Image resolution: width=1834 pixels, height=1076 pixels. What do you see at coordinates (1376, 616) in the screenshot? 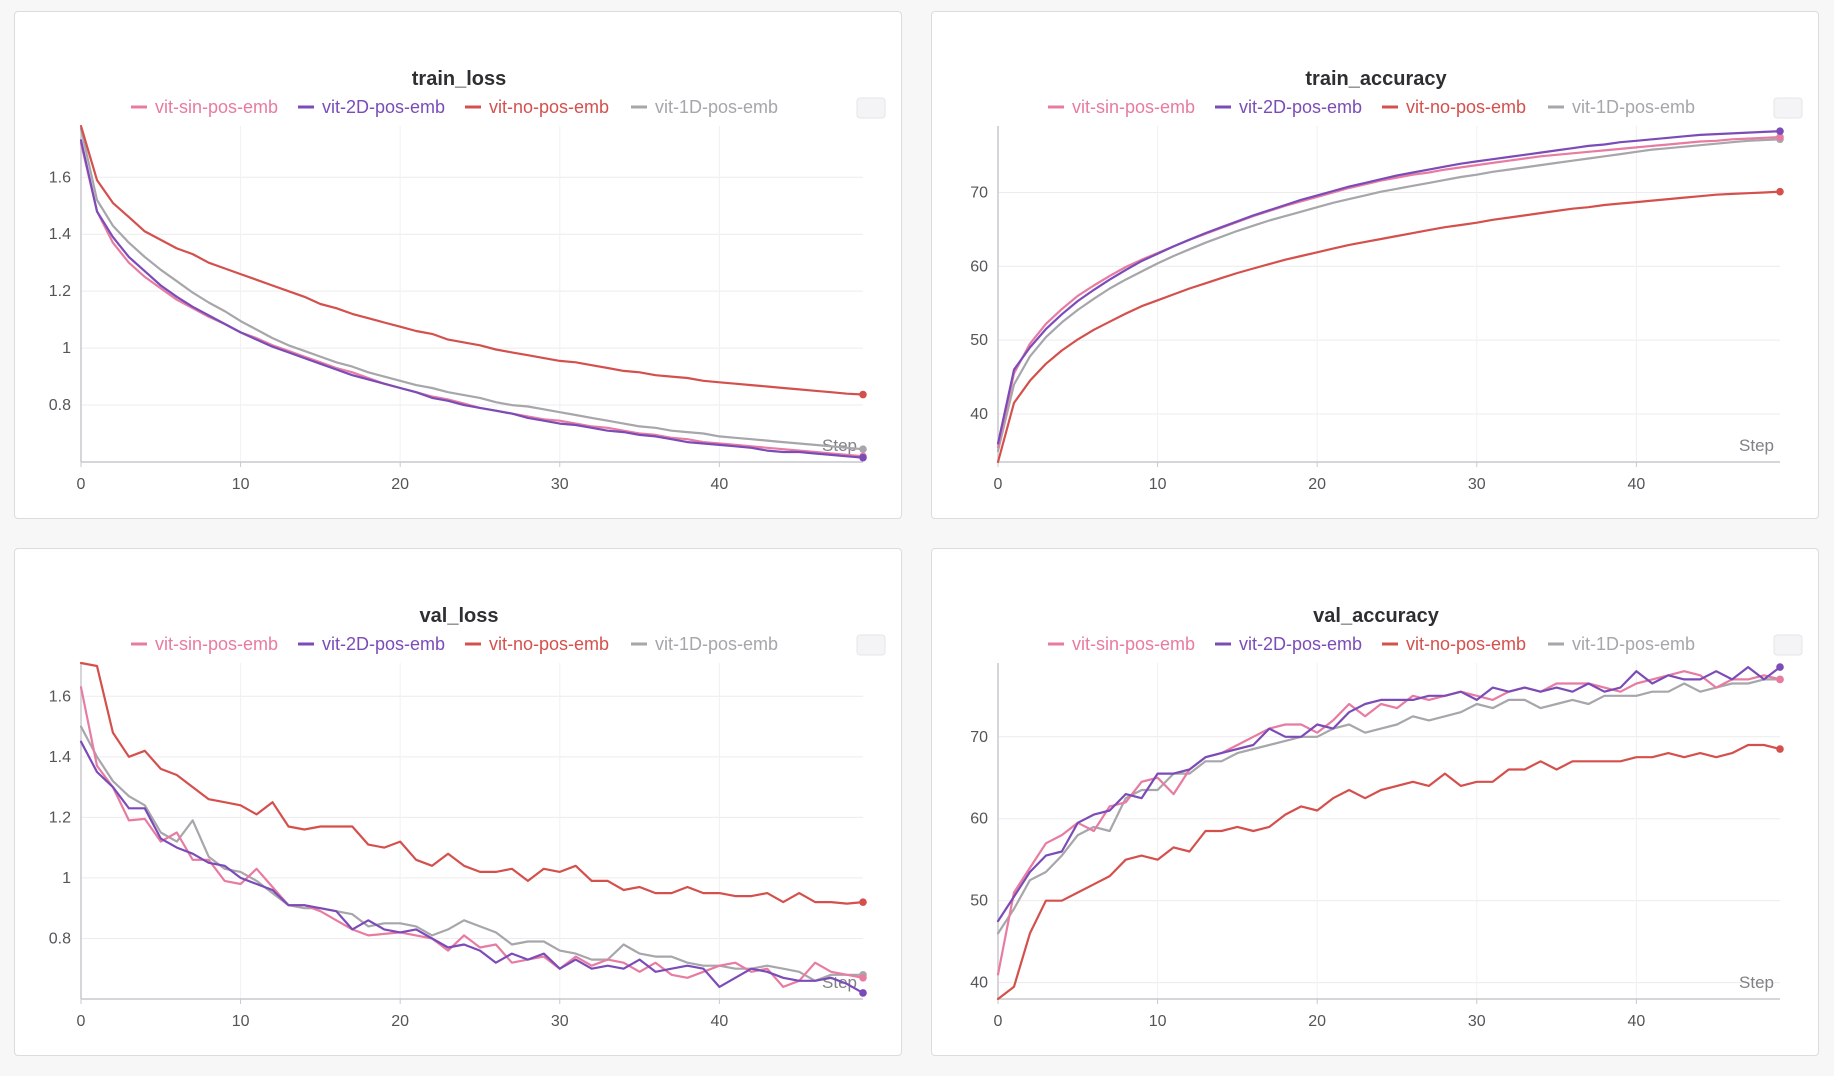
I see `chart-title: val_accuracy` at bounding box center [1376, 616].